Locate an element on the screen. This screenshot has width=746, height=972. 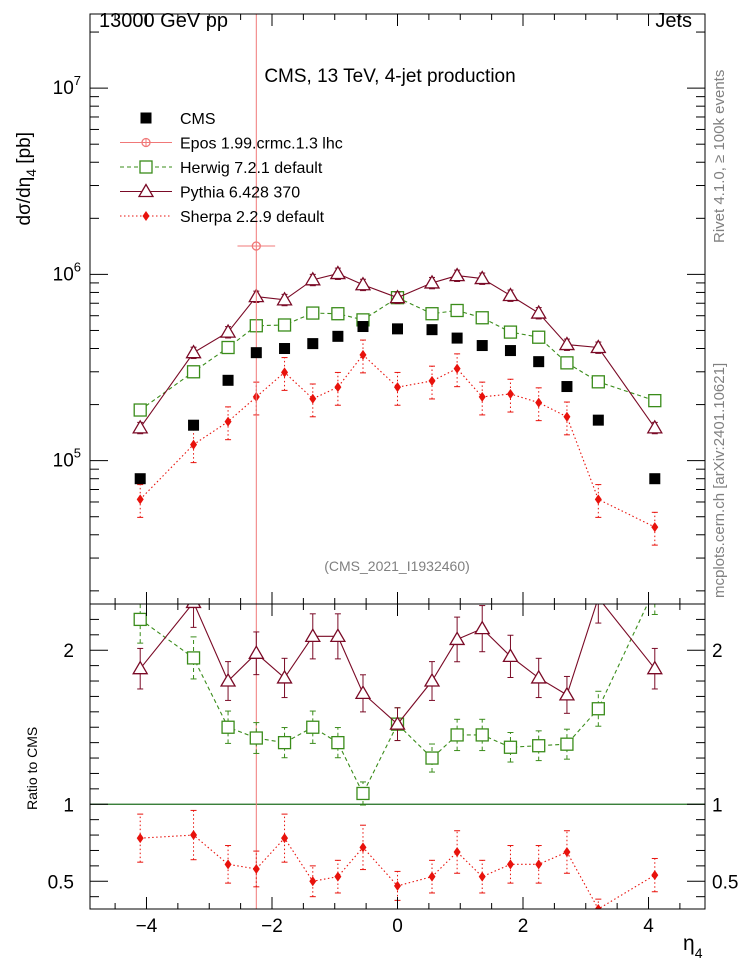
series-pythia is located at coordinates (397, 350).